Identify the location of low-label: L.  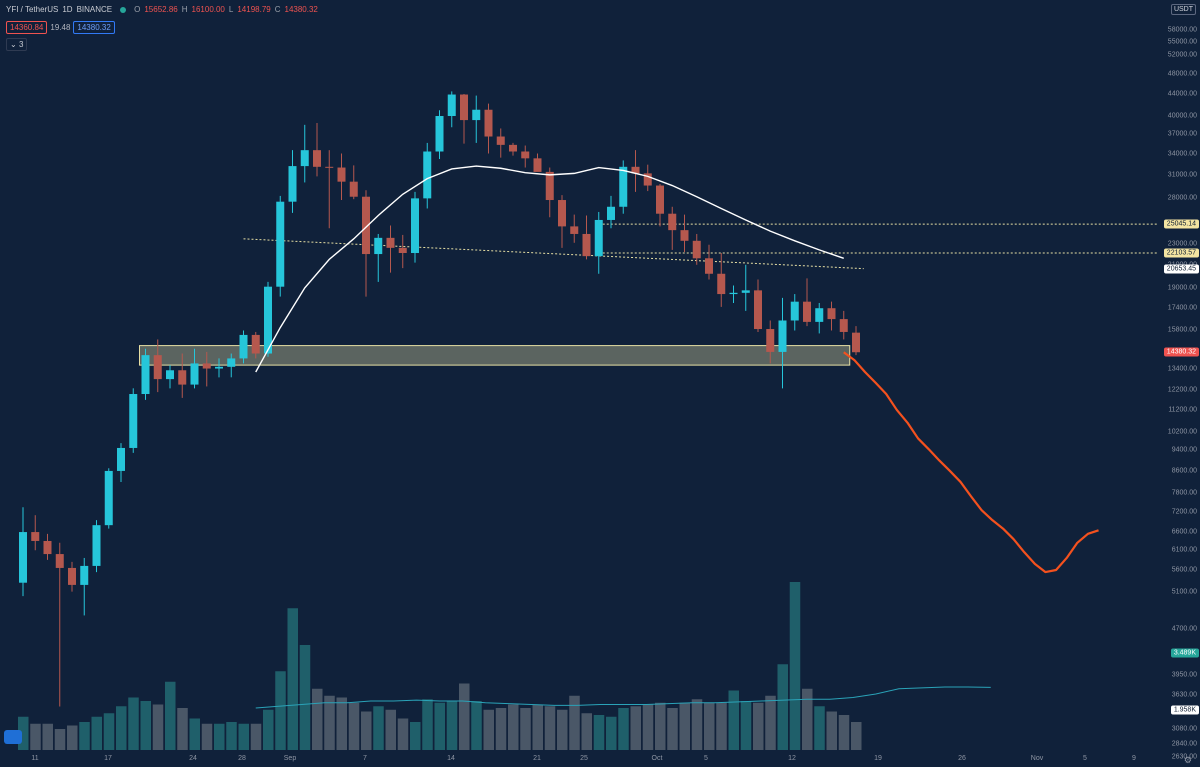
(231, 9).